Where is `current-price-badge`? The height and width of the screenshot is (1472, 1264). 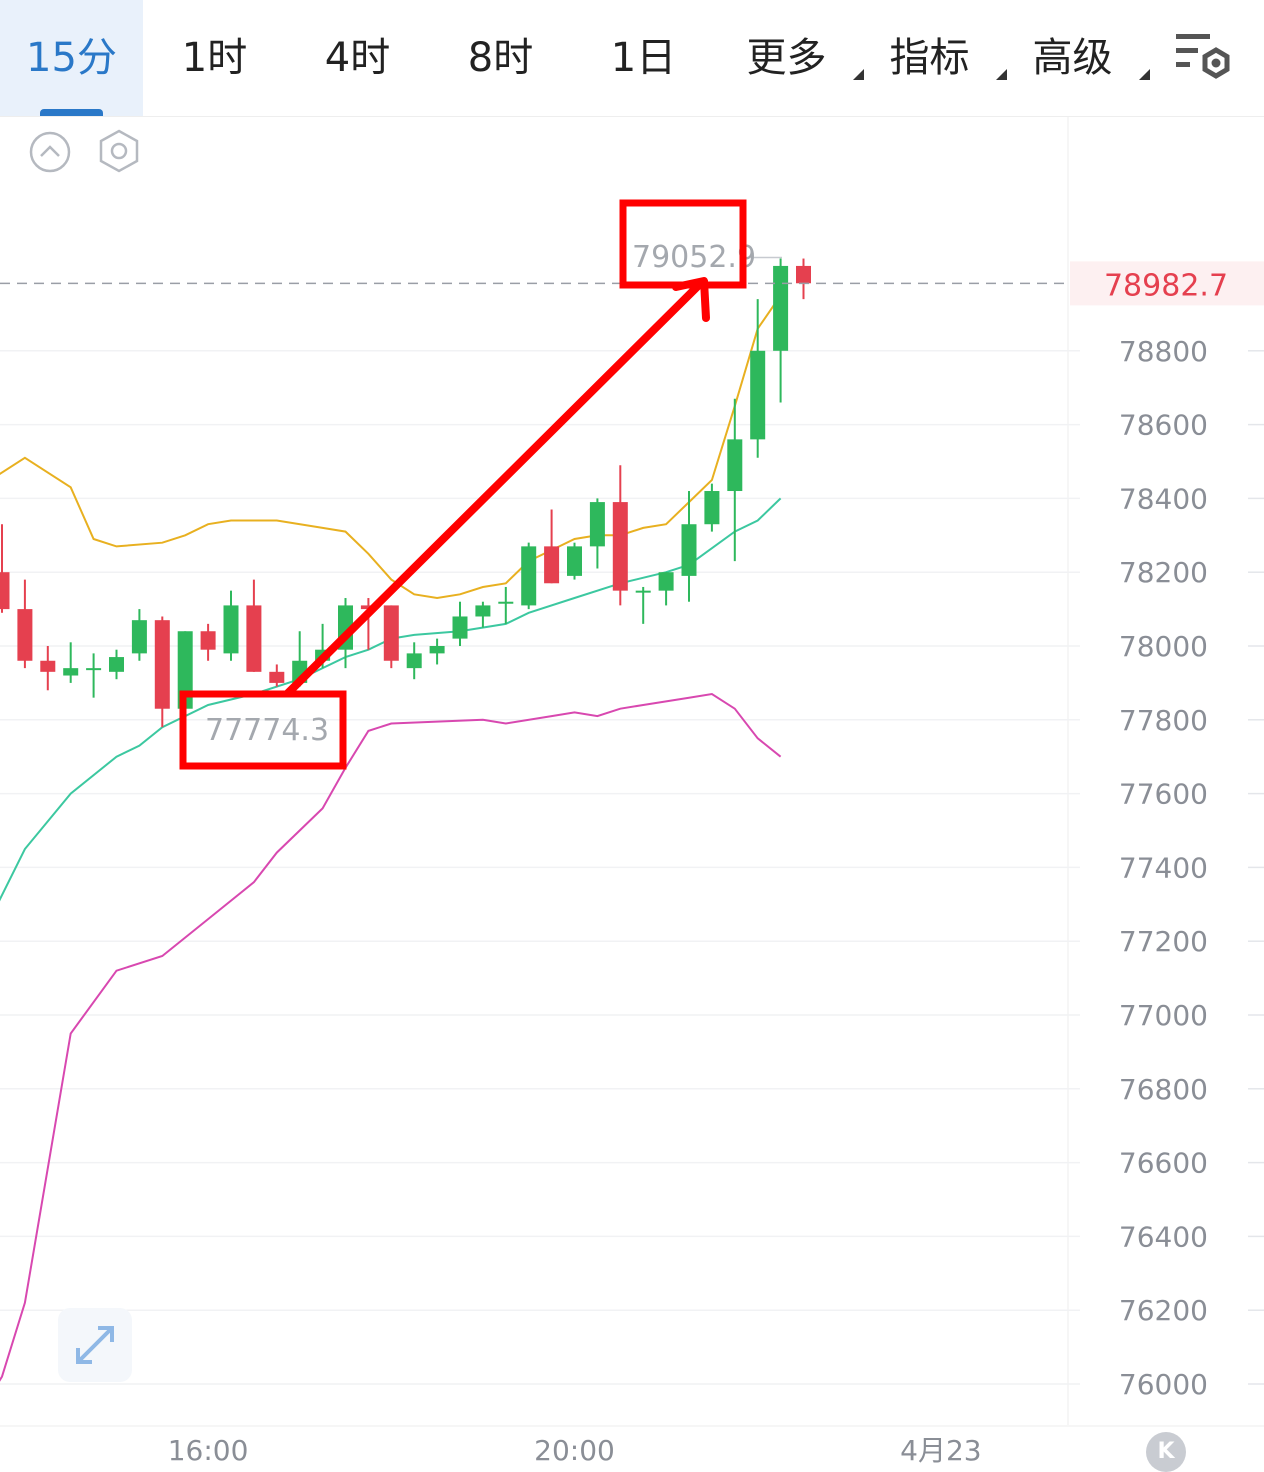 current-price-badge is located at coordinates (1167, 283).